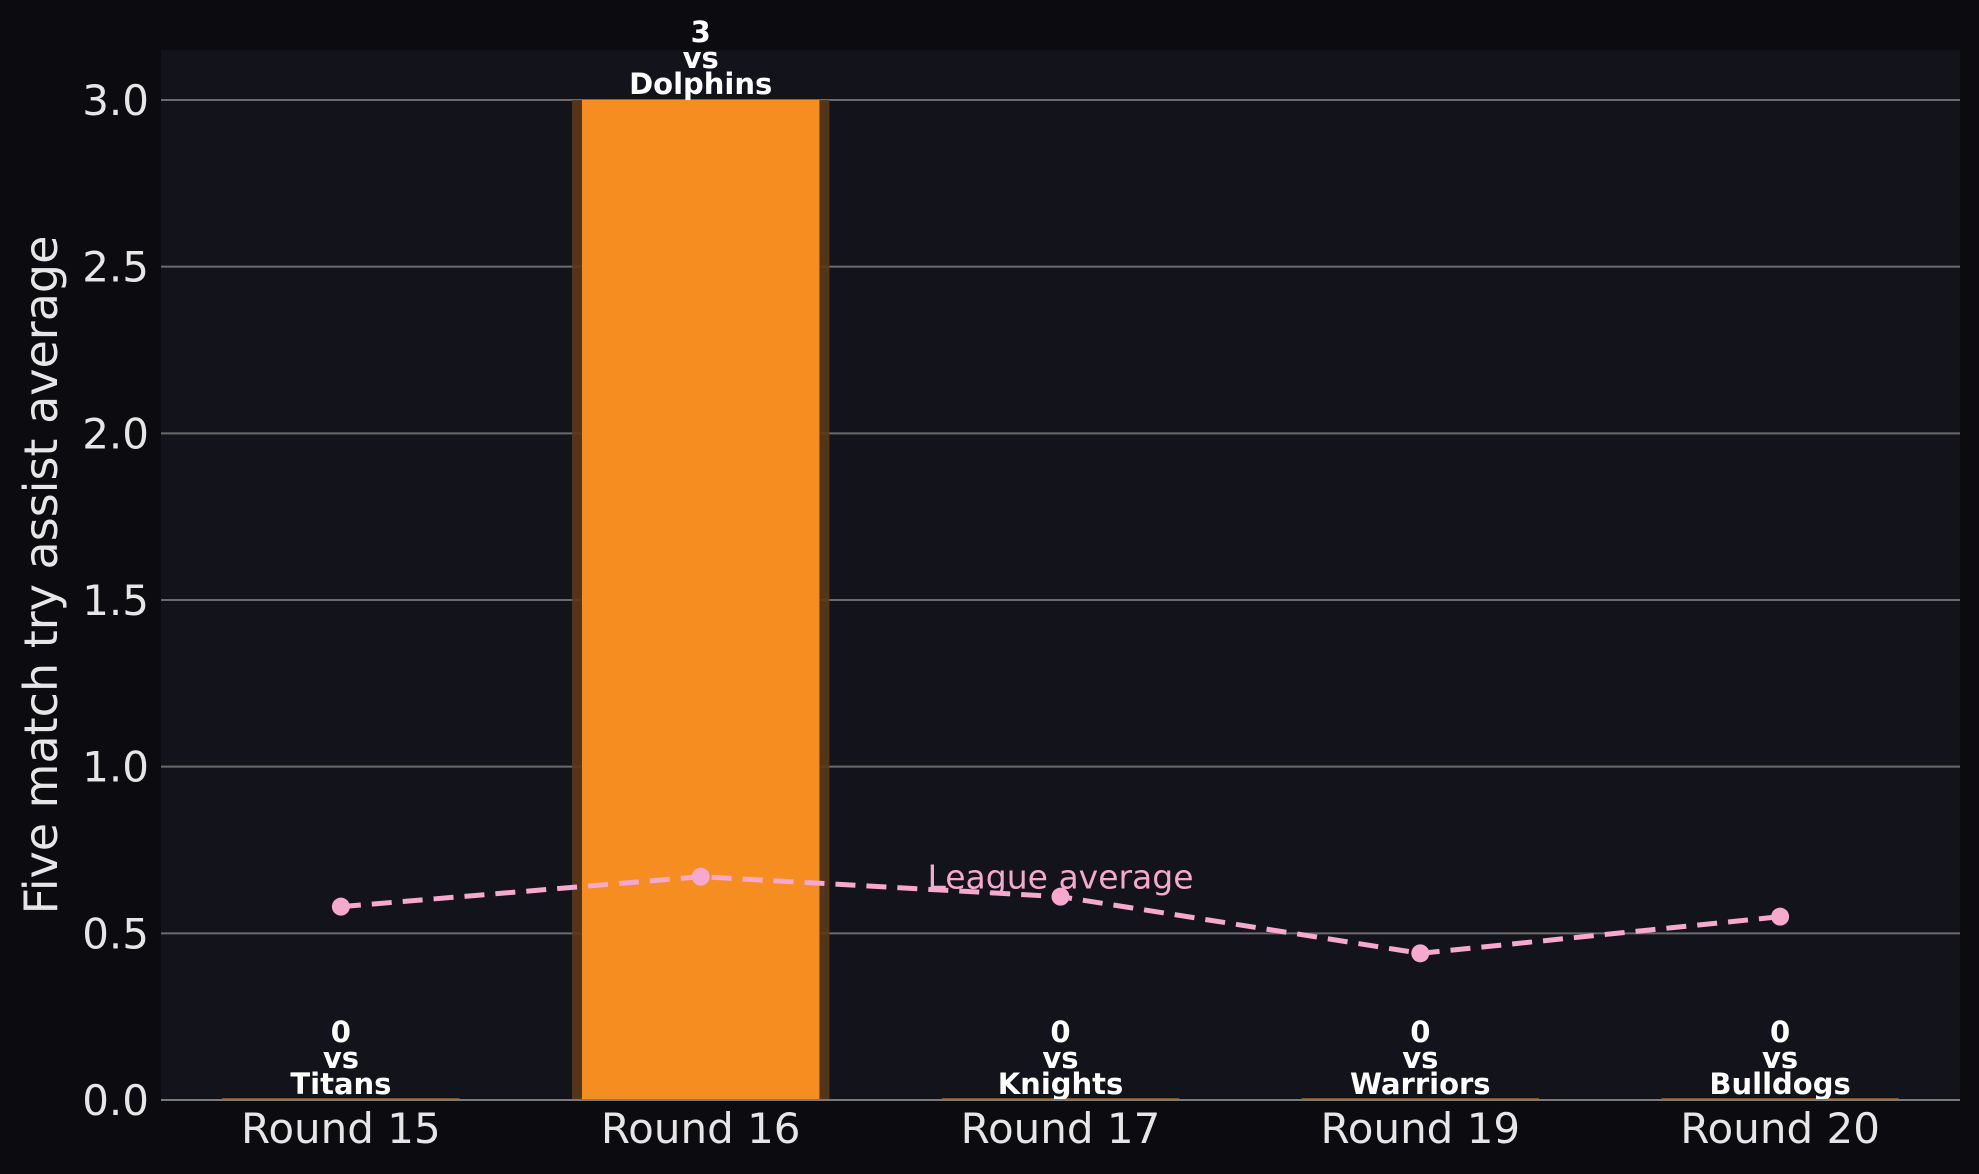 This screenshot has height=1174, width=1979. Describe the element at coordinates (700, 600) in the screenshot. I see `bar` at that location.